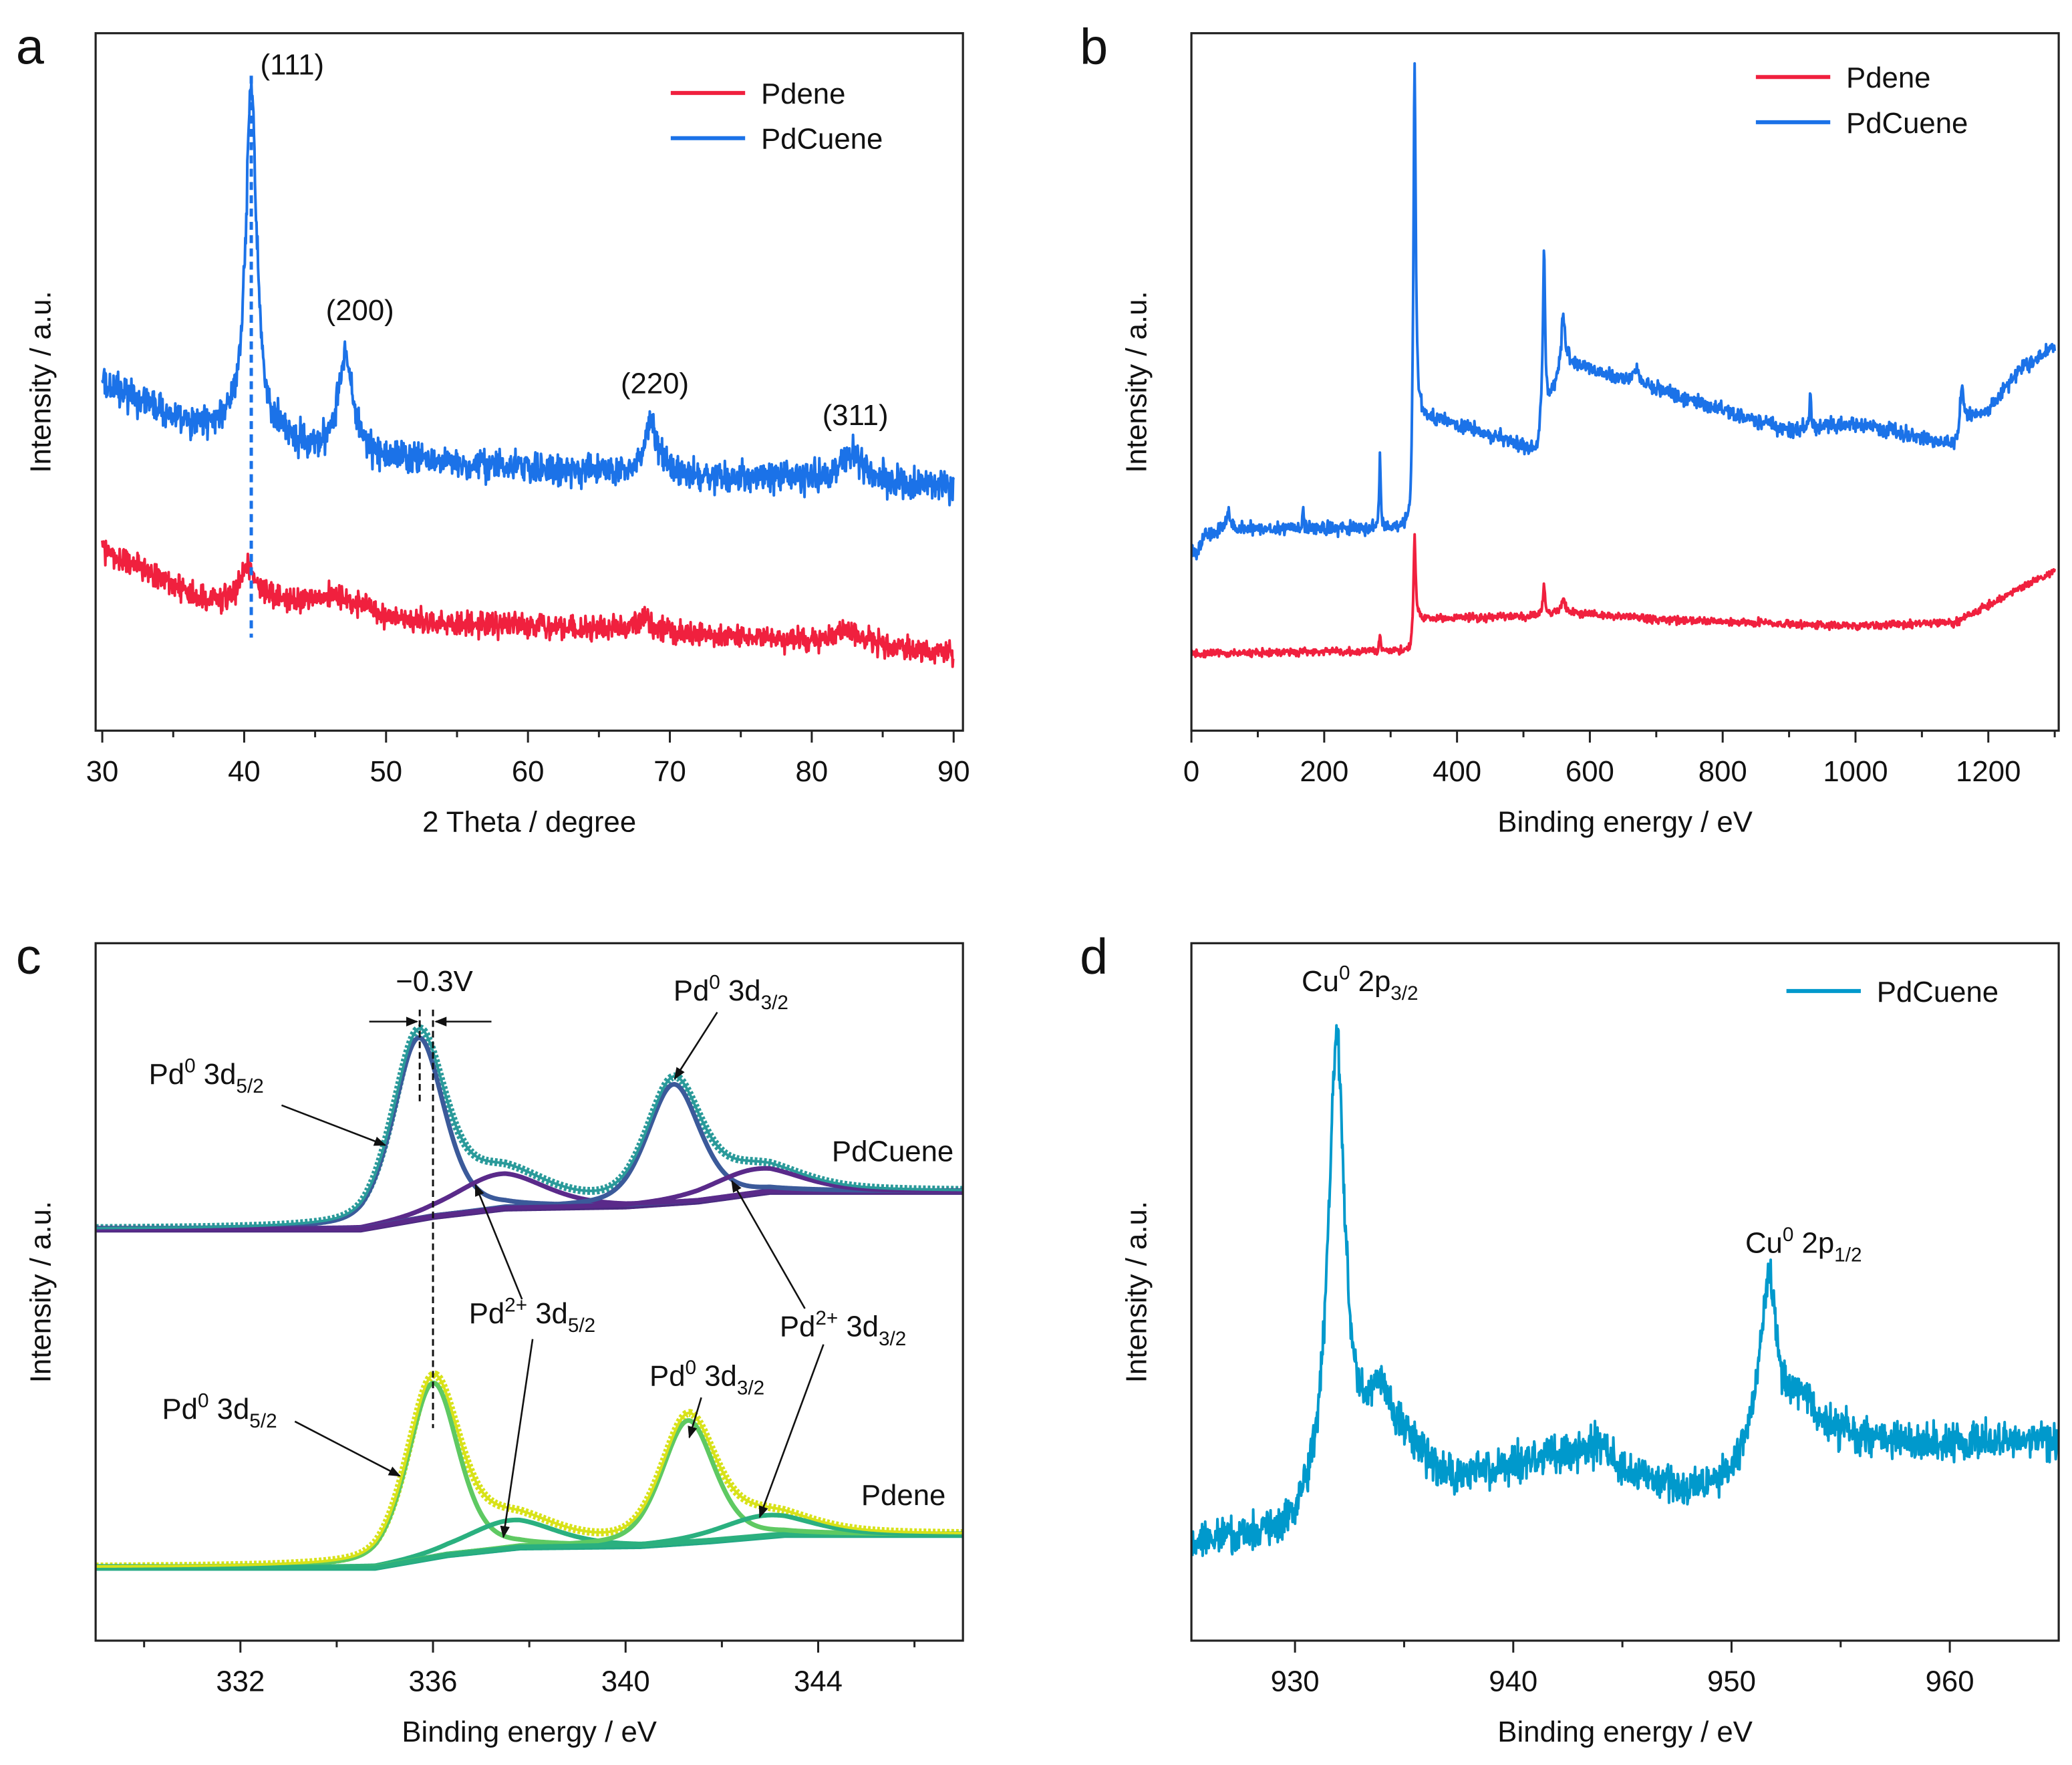  I want to click on background-pdcuene, so click(530, 1210).